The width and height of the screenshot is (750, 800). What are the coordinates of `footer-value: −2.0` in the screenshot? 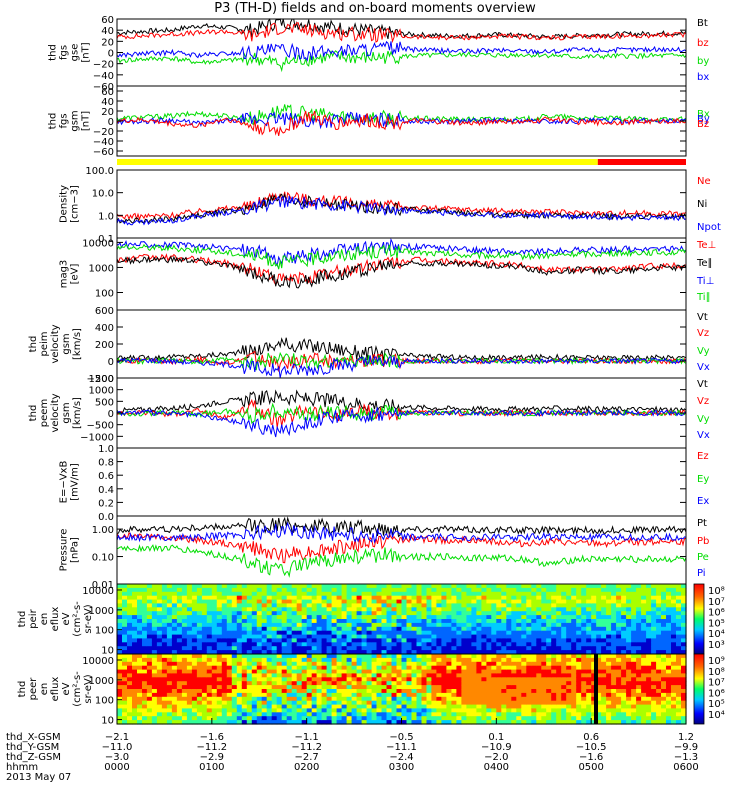 It's located at (496, 757).